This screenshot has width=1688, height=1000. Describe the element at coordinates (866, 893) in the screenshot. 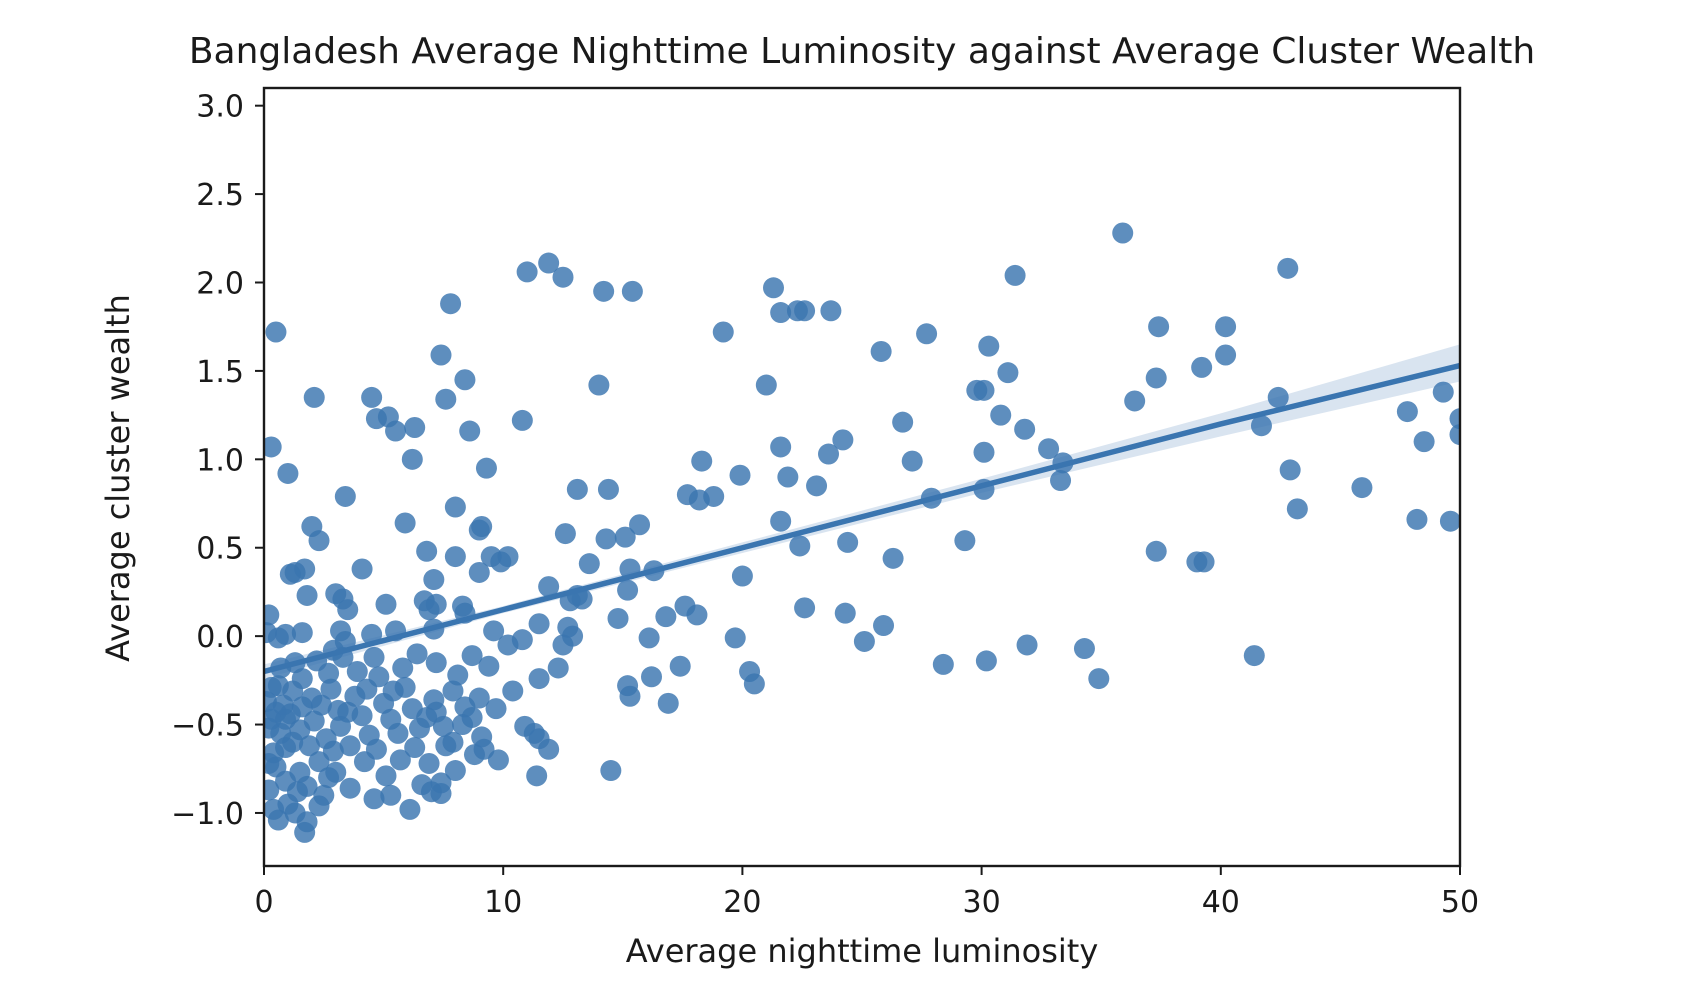

I see `x-axis-ticks: 0 10 20 30 40 50` at that location.